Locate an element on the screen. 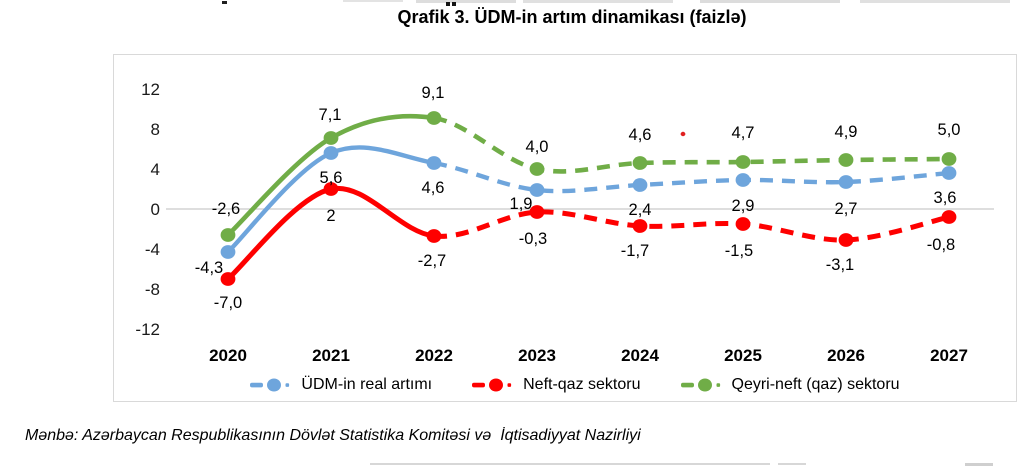  data-label-üdm-in-real-artımı-2021: 5,6 is located at coordinates (331, 178).